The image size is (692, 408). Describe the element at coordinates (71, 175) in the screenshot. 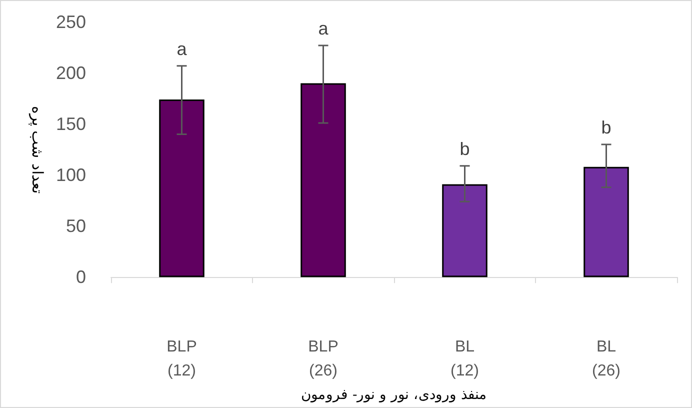

I see `y-tick-label: 100` at that location.